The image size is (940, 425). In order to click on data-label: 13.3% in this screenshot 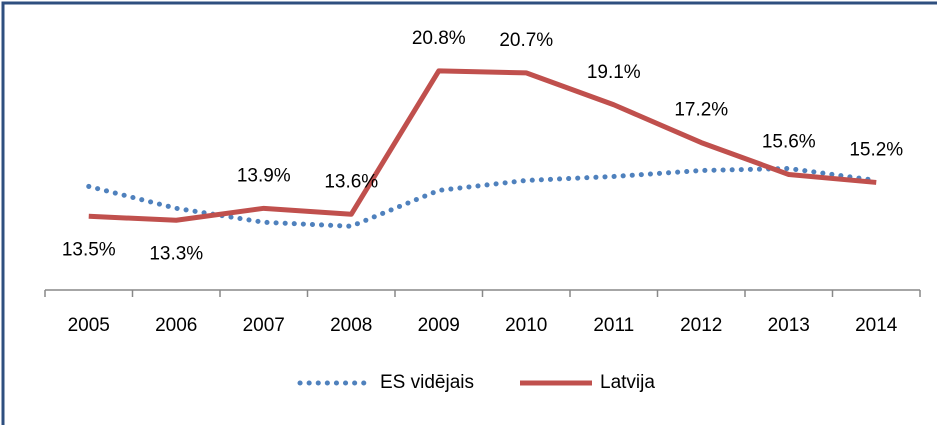, I will do `click(176, 253)`.